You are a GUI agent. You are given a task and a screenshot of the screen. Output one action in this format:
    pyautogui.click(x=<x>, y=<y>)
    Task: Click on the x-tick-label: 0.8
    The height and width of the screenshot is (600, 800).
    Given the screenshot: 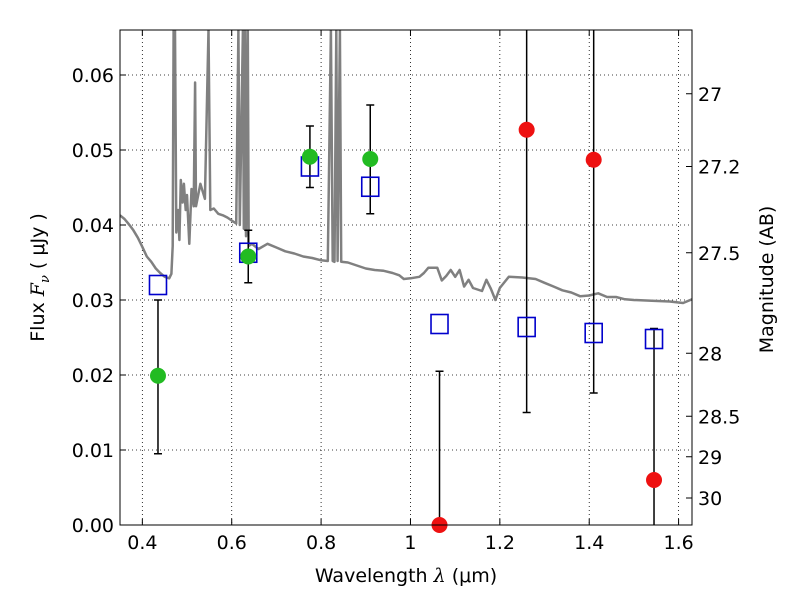 What is the action you would take?
    pyautogui.click(x=321, y=543)
    